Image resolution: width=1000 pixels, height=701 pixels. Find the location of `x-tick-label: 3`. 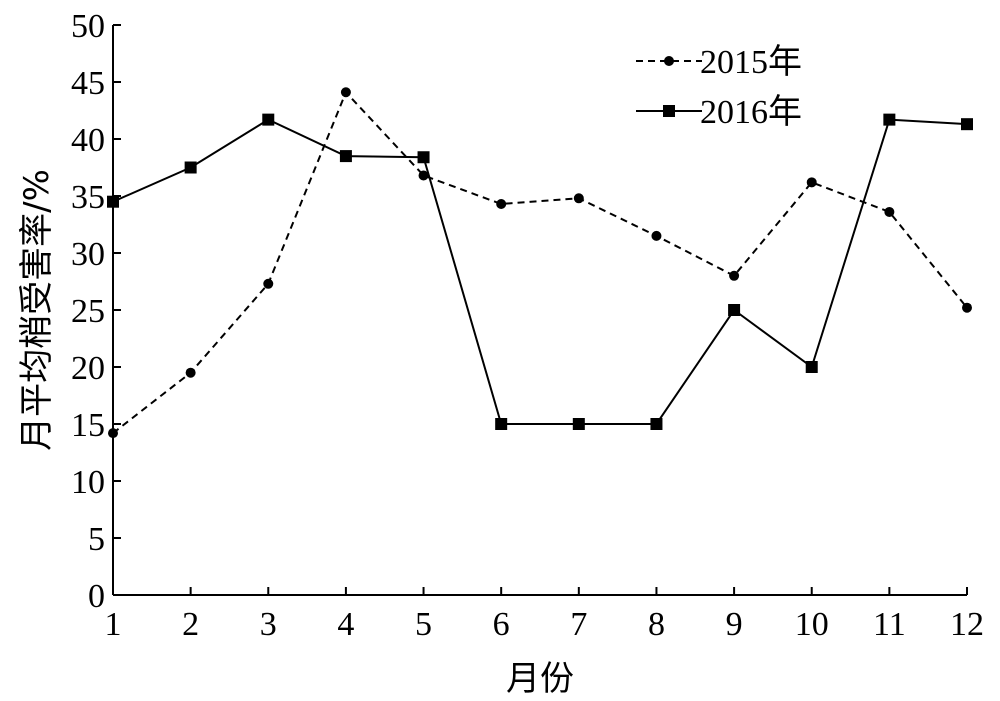

x-tick-label: 3 is located at coordinates (268, 624).